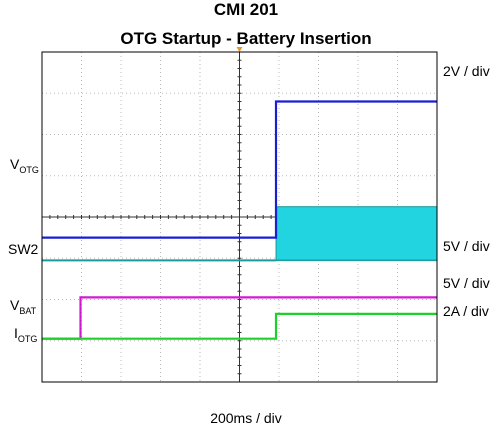 Image resolution: width=492 pixels, height=431 pixels. I want to click on trigger-marker, so click(239, 49).